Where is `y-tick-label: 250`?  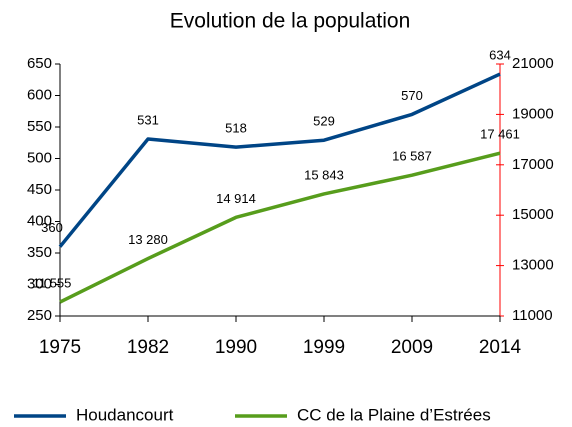 y-tick-label: 250 is located at coordinates (39, 315).